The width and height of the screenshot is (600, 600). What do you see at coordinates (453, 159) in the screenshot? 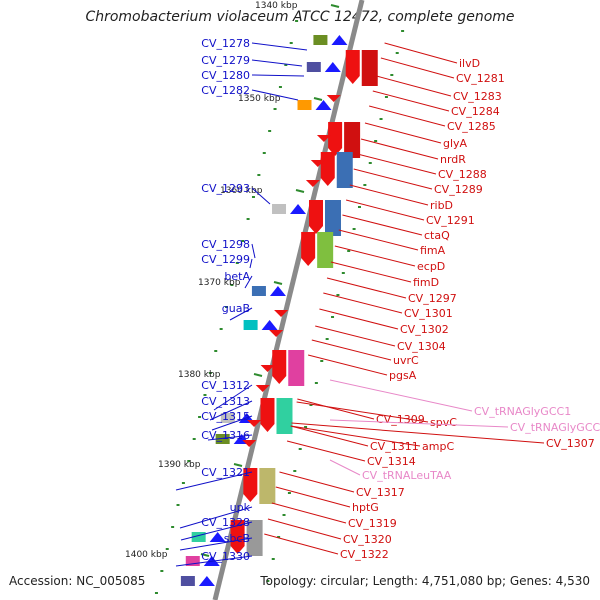
I see `gene-name: nrdR` at bounding box center [453, 159].